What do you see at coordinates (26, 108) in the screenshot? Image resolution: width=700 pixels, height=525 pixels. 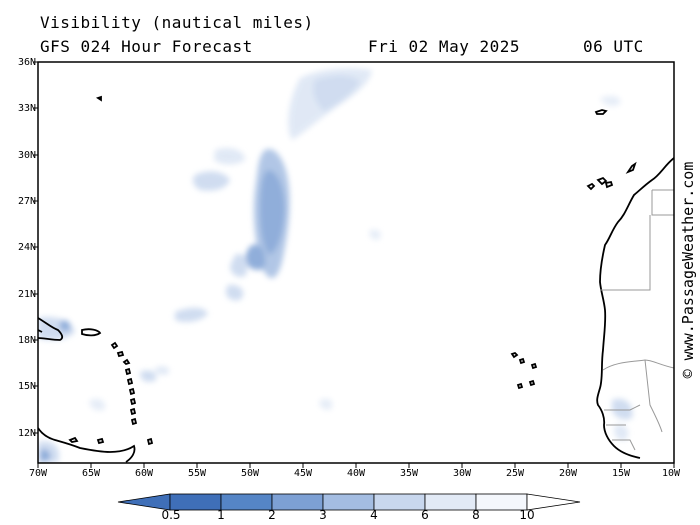 I see `lat-label-33n: 33N` at bounding box center [26, 108].